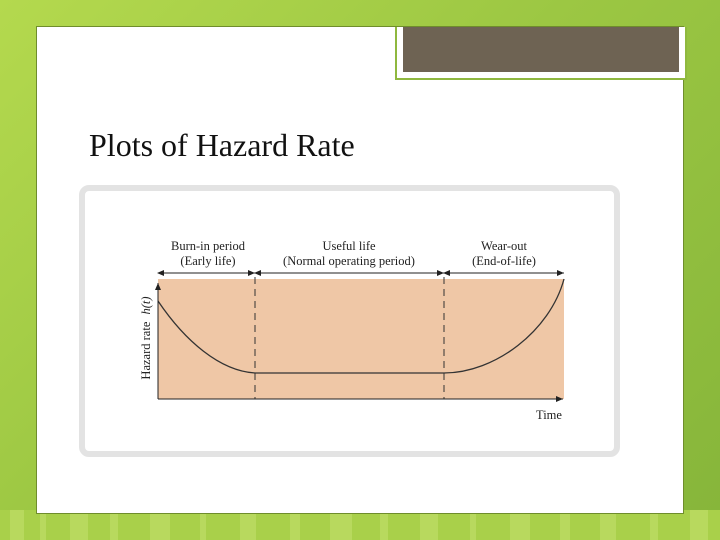 The image size is (720, 540). What do you see at coordinates (349, 246) in the screenshot?
I see `period-label-useful-life: Useful life` at bounding box center [349, 246].